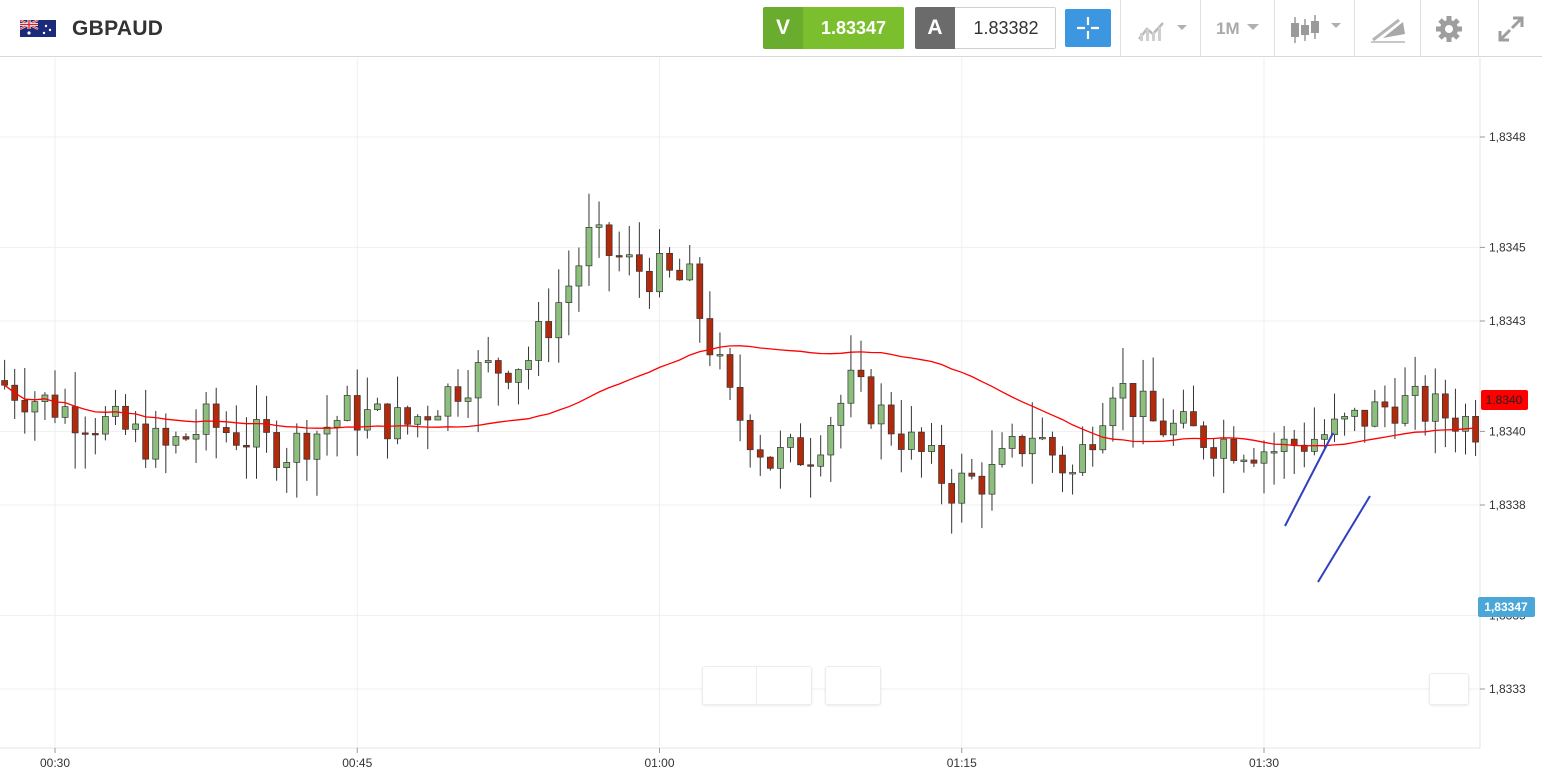 This screenshot has height=784, width=1542. I want to click on chevron-down-icon, so click(1253, 27).